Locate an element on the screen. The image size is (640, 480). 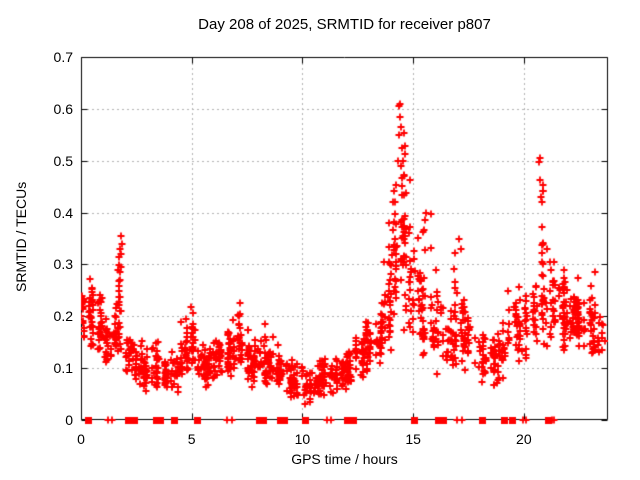
x-tick-label: 10 is located at coordinates (302, 439).